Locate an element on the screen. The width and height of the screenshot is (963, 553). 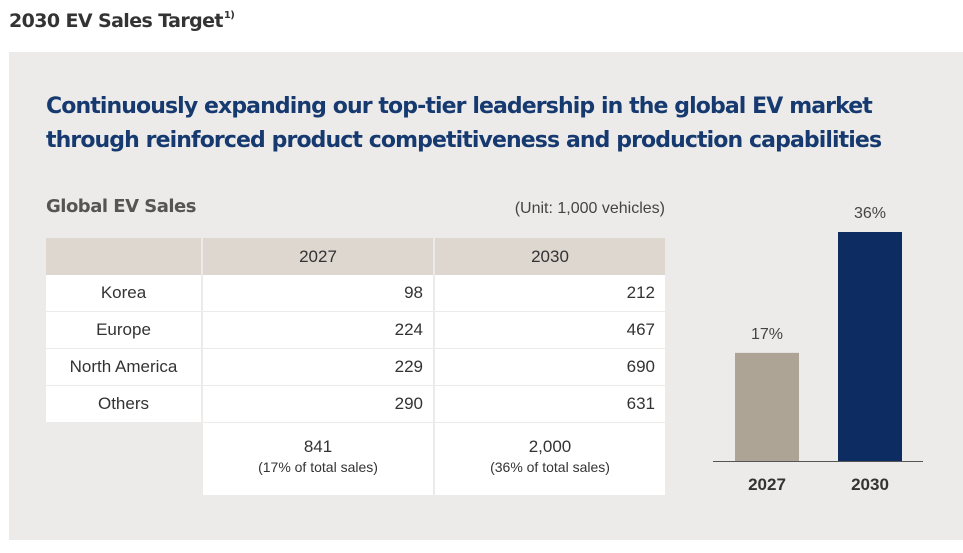
table-title: Global EV Sales is located at coordinates (121, 206).